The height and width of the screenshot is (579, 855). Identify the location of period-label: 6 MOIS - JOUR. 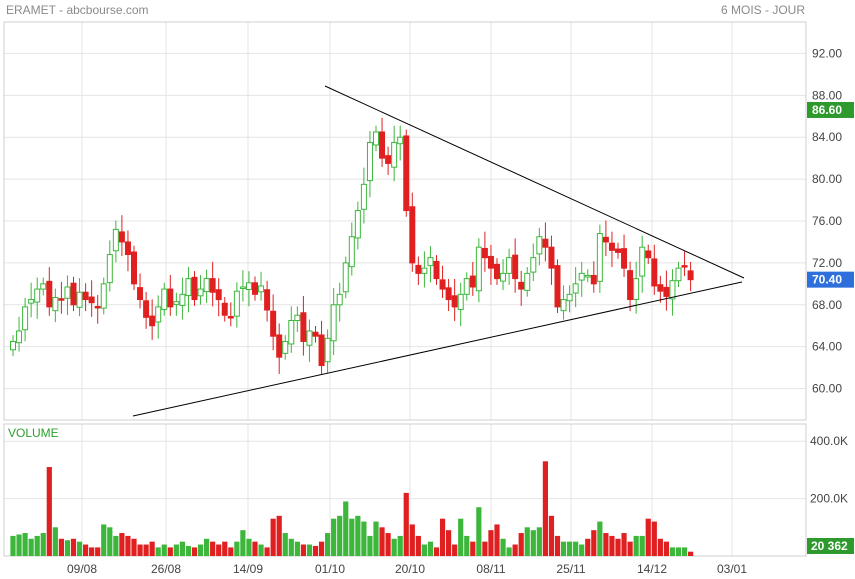
(762, 10).